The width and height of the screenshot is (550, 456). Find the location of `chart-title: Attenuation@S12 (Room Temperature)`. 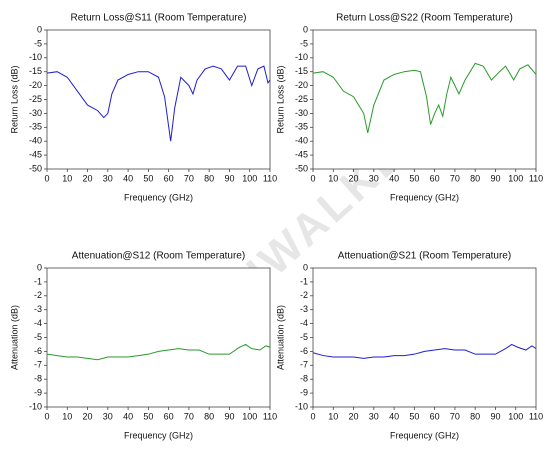

chart-title: Attenuation@S12 (Room Temperature) is located at coordinates (158, 256).